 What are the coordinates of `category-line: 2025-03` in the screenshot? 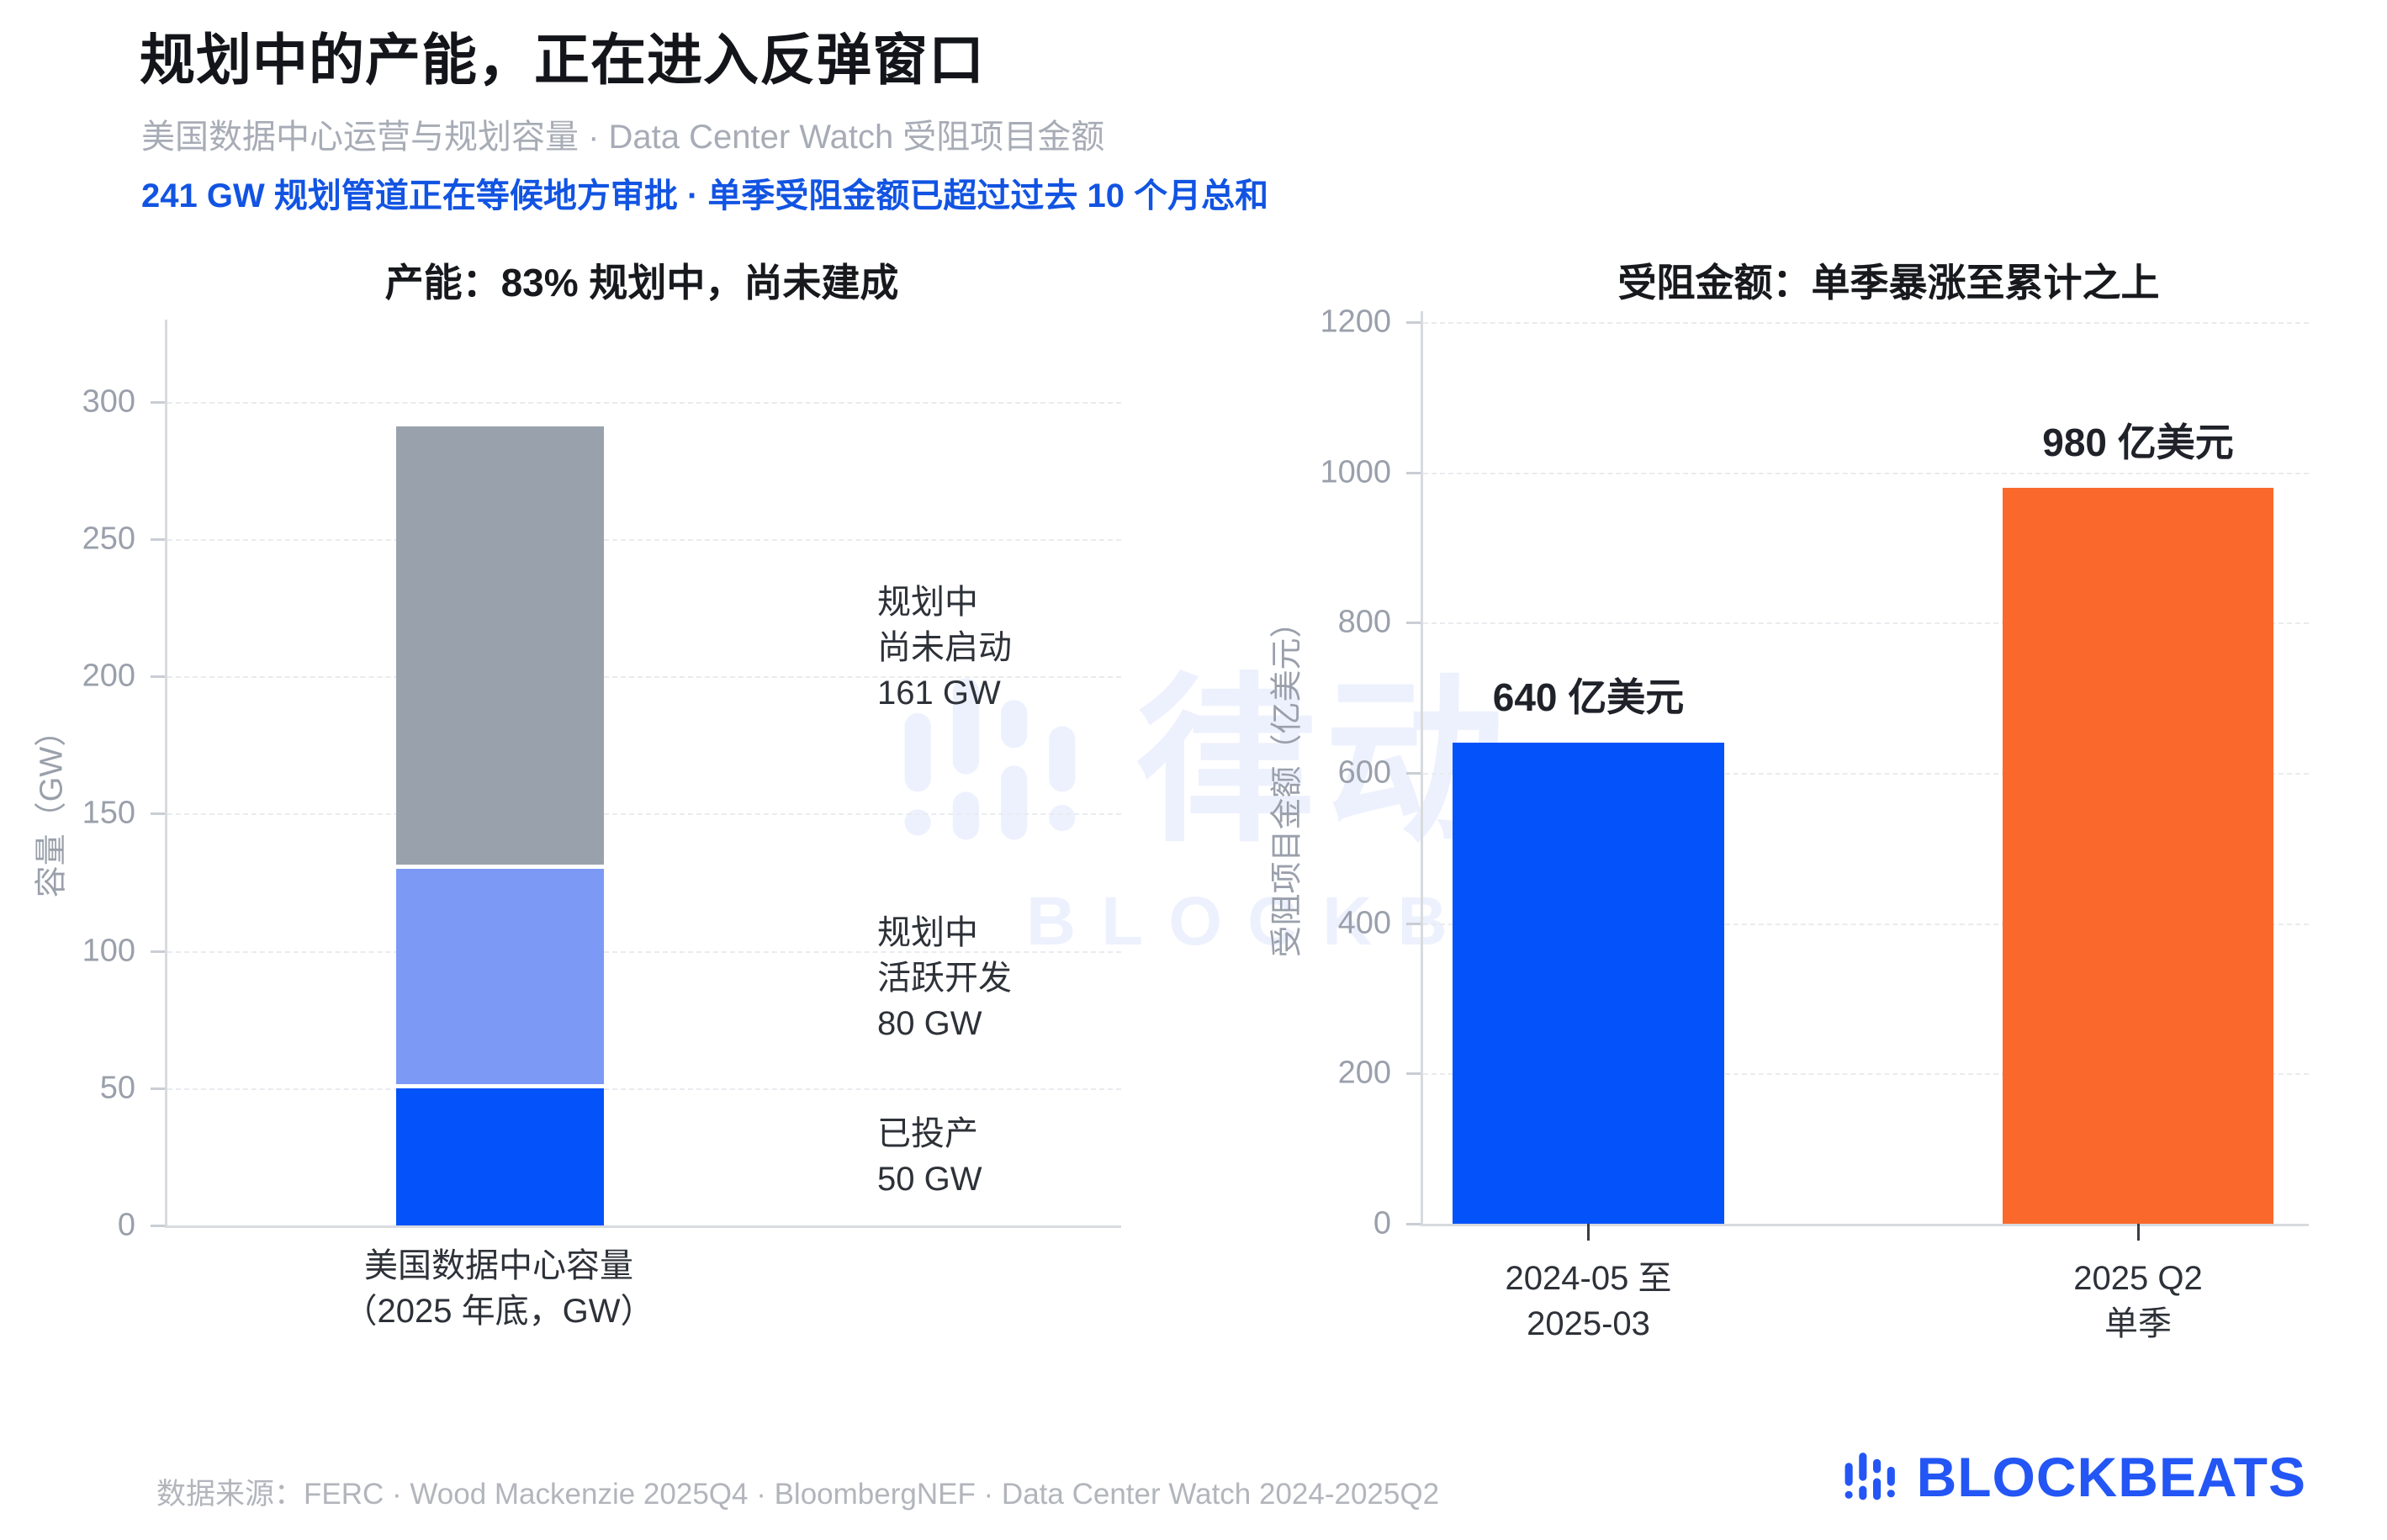 It's located at (1588, 1324).